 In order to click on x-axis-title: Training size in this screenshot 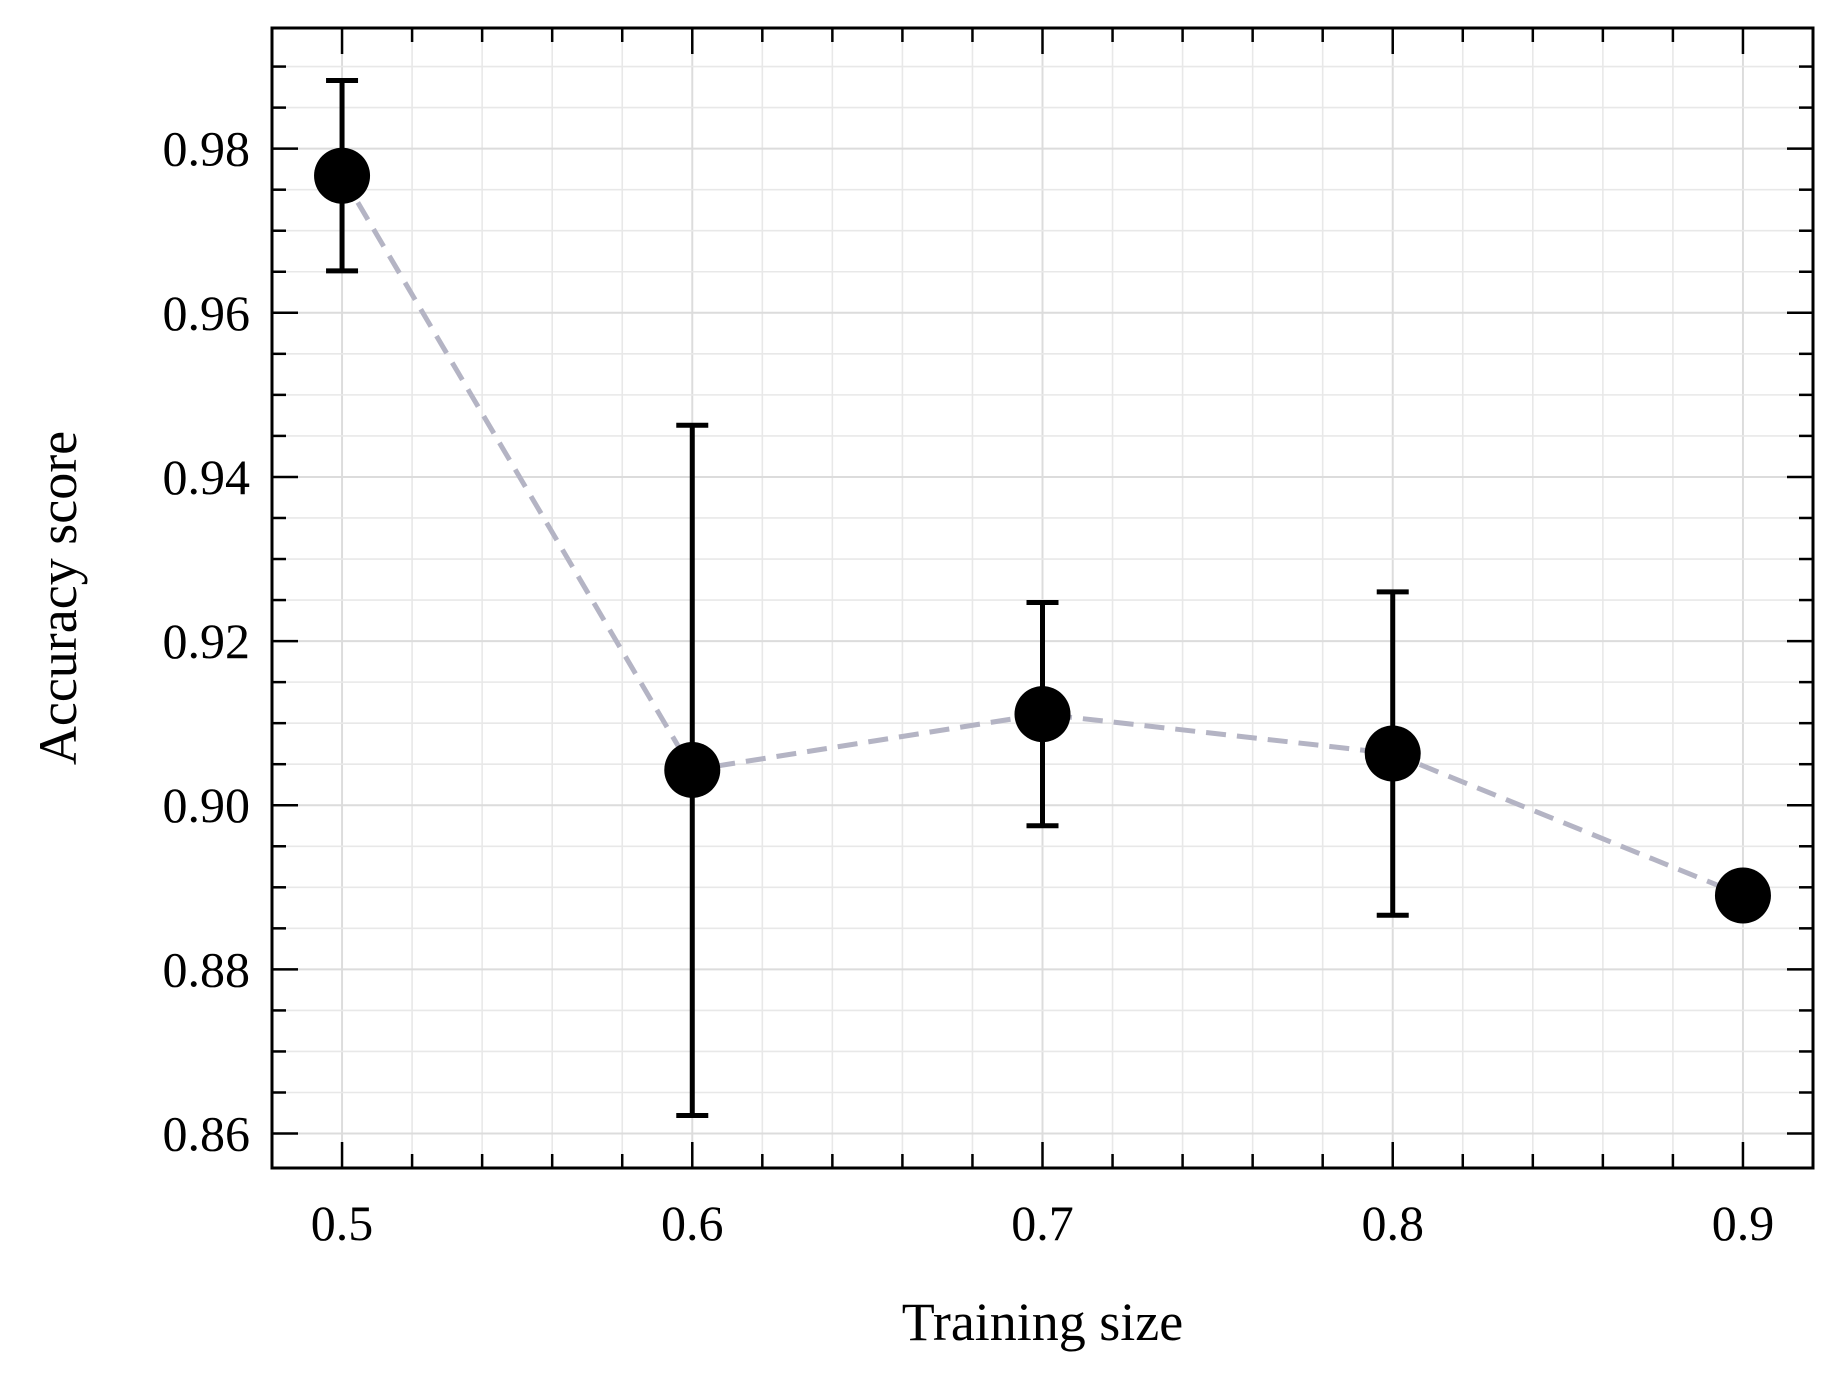, I will do `click(1043, 1322)`.